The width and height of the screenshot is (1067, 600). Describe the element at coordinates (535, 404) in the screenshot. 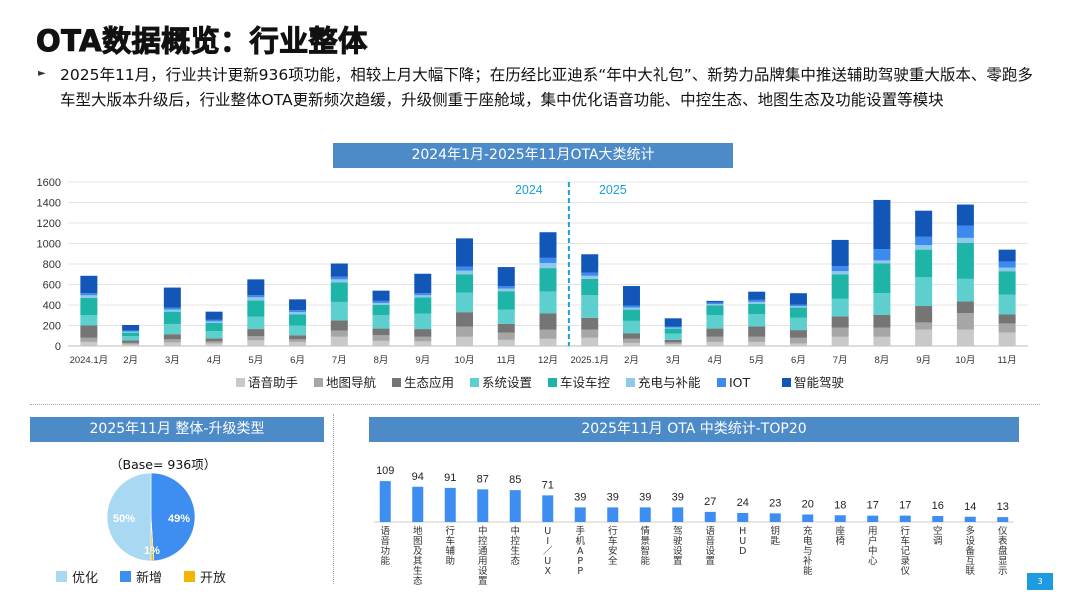

I see `section-divider` at that location.